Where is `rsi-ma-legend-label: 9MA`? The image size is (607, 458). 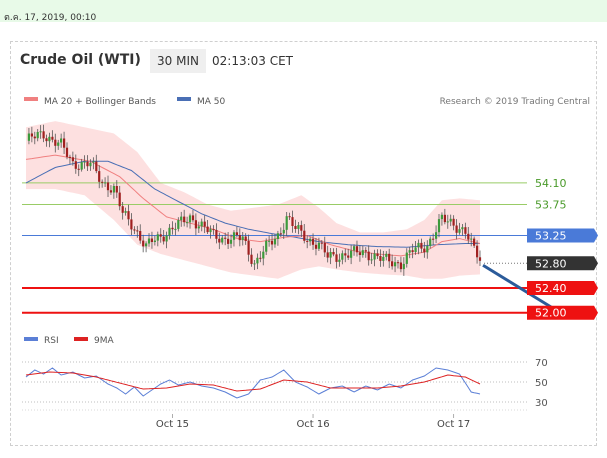 rsi-ma-legend-label: 9MA is located at coordinates (104, 341).